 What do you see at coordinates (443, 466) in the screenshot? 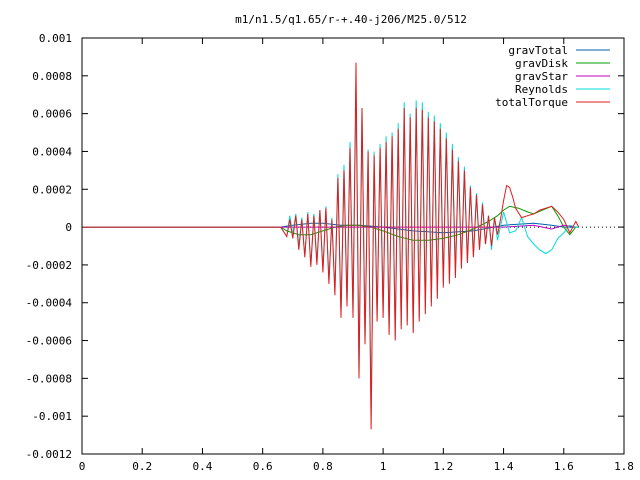
I see `x-tick-label: 1.2` at bounding box center [443, 466].